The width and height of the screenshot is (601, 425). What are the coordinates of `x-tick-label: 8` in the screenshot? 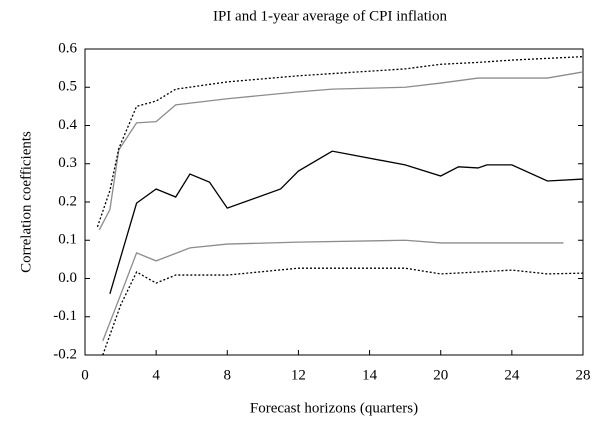 It's located at (228, 375).